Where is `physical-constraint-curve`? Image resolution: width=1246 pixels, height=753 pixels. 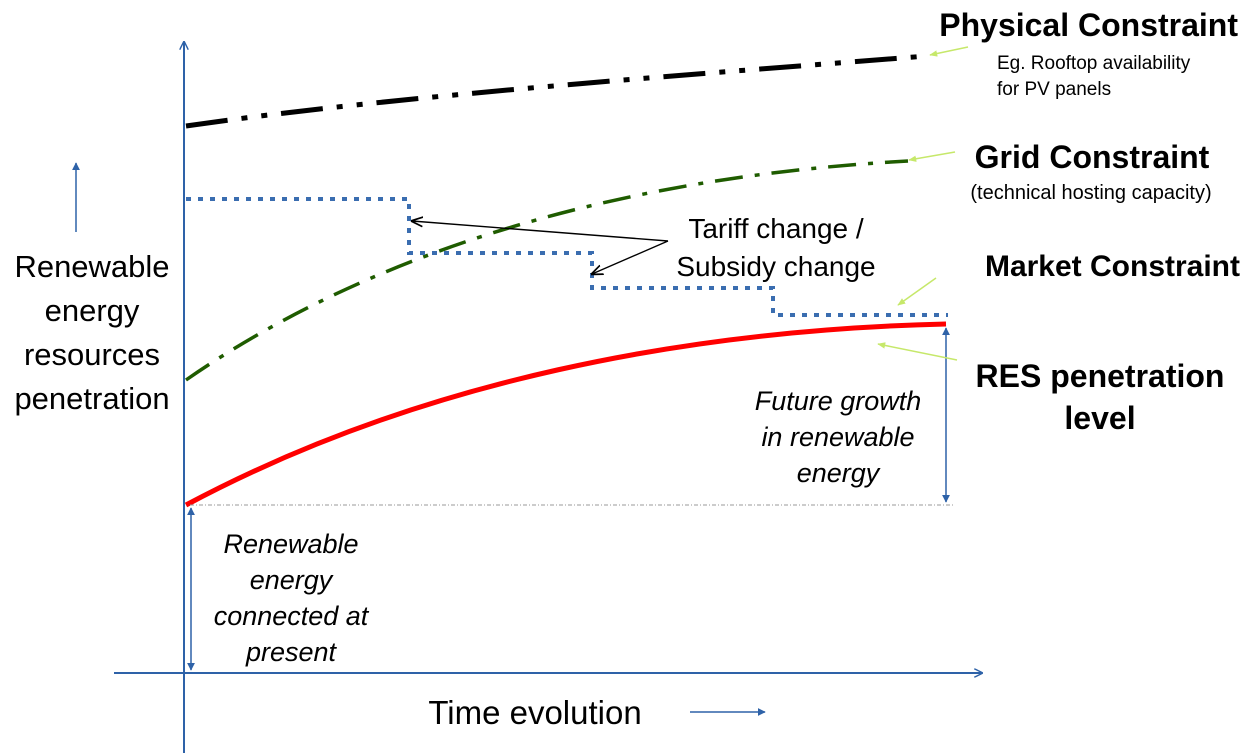
physical-constraint-curve is located at coordinates (556, 91).